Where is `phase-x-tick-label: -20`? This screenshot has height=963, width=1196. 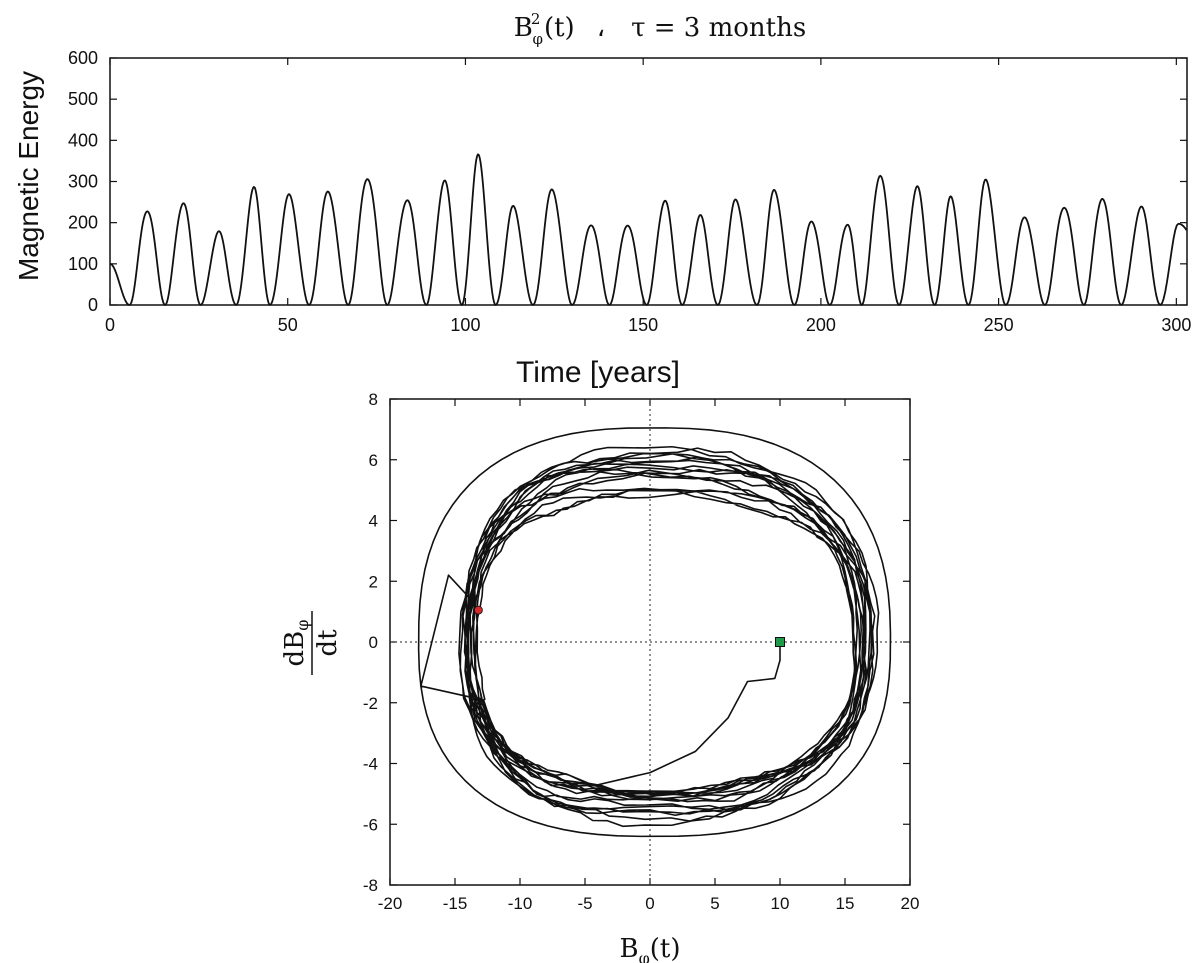 phase-x-tick-label: -20 is located at coordinates (390, 903).